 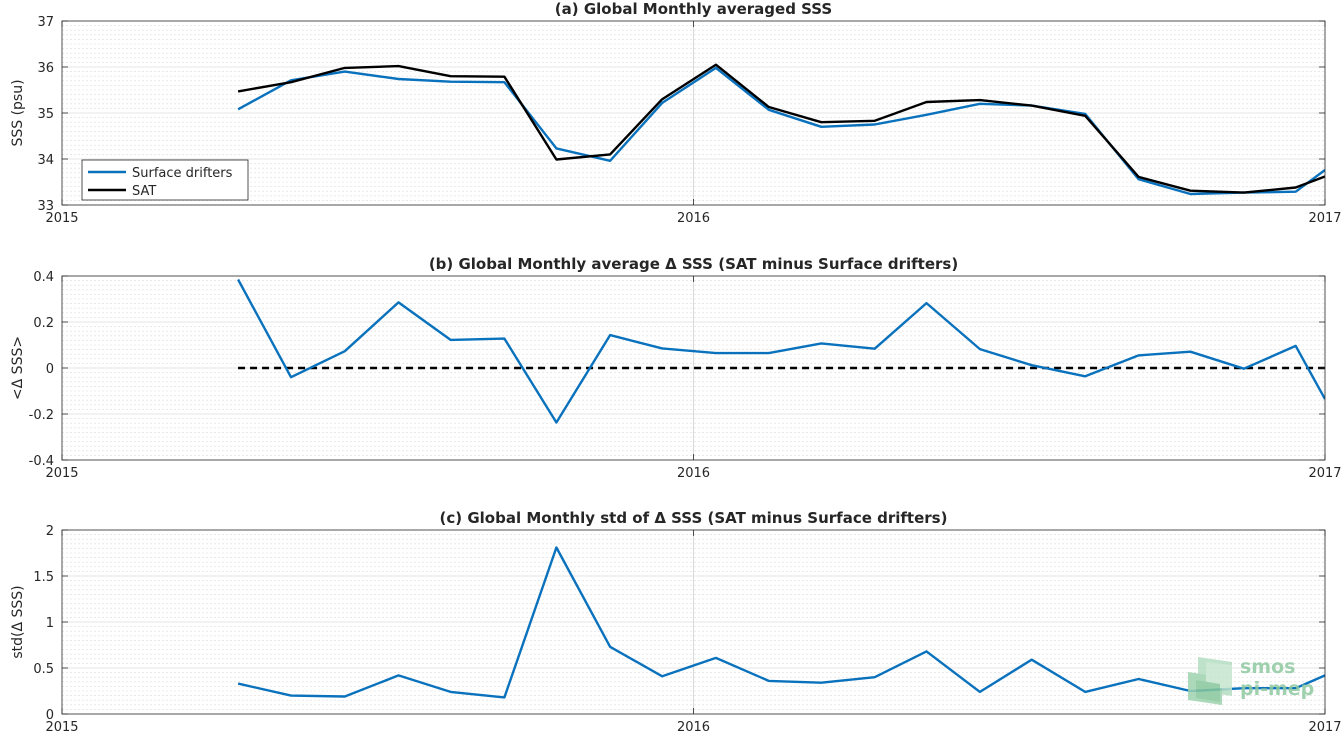 I want to click on chart-title: (a) Global Monthly averaged SSS, so click(x=693, y=9).